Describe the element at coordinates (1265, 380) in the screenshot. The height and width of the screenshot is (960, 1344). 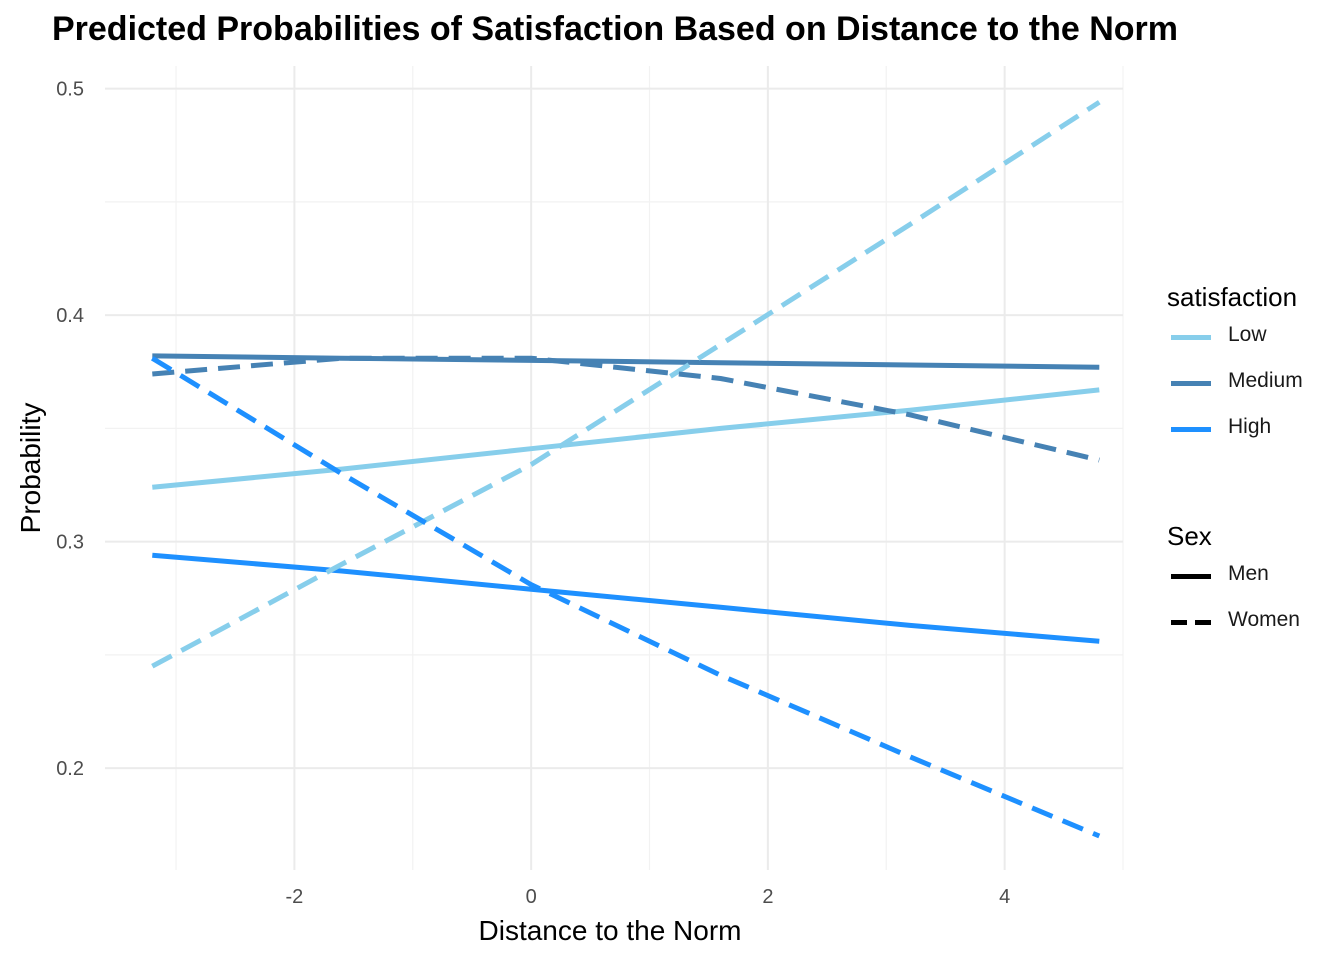
I see `legend-label: Medium` at that location.